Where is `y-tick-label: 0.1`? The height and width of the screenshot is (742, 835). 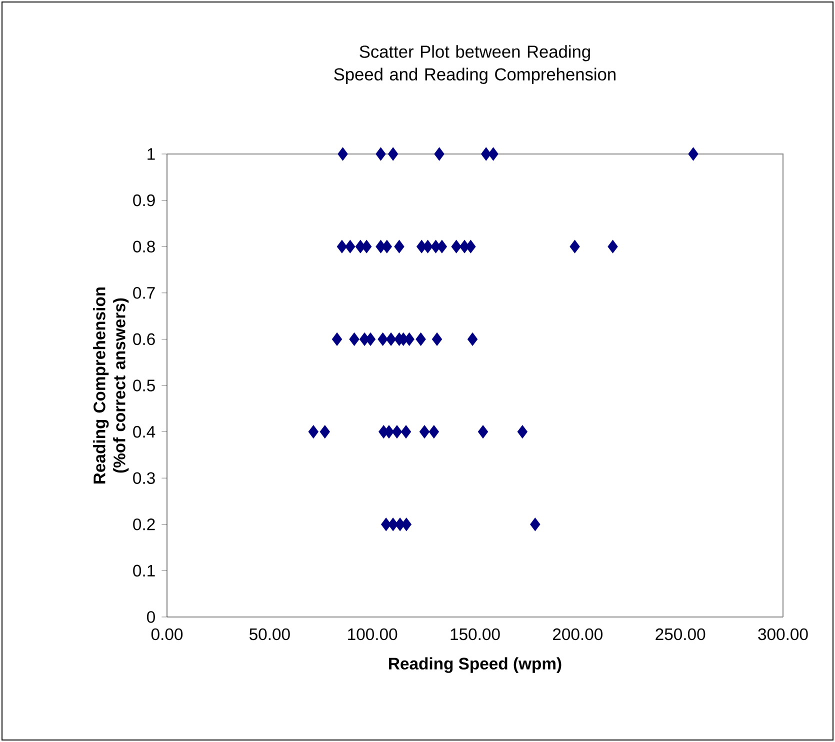 y-tick-label: 0.1 is located at coordinates (144, 570).